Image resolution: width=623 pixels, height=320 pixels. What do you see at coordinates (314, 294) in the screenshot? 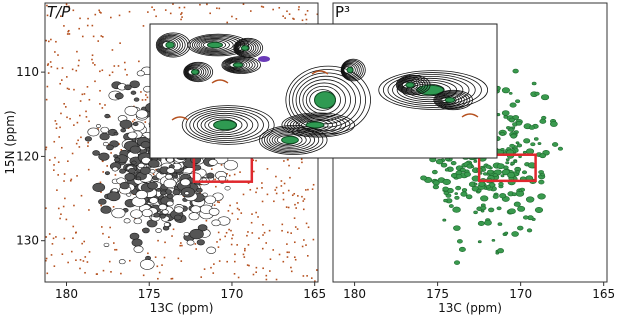
I see `x-tick-label: 165` at bounding box center [314, 294].